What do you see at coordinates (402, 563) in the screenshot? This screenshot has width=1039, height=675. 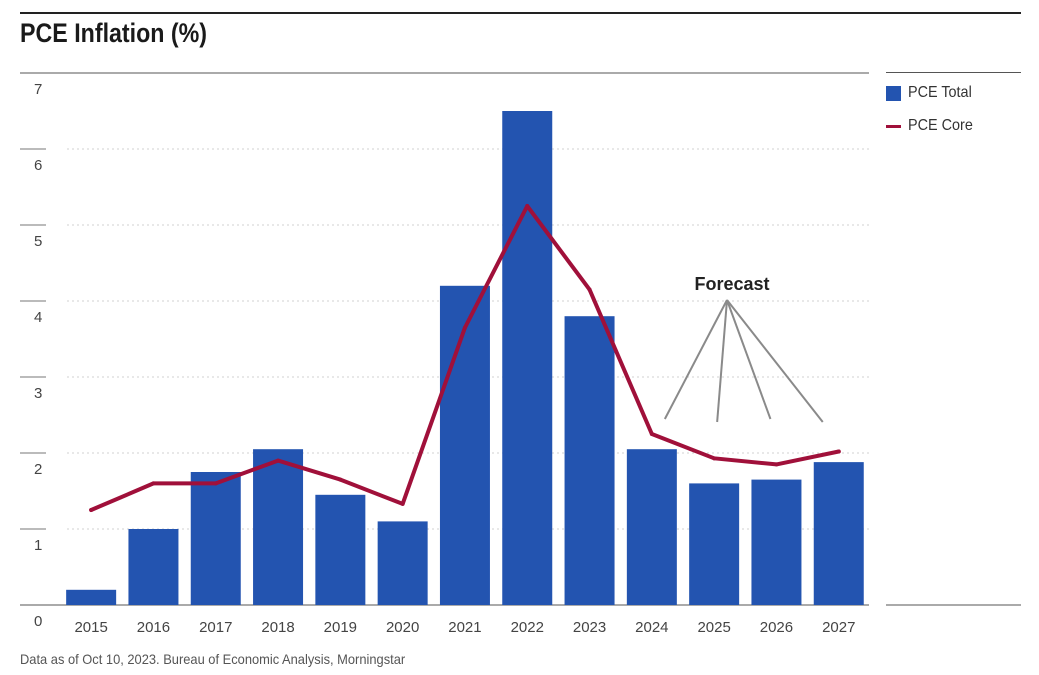 I see `bar-2020` at bounding box center [402, 563].